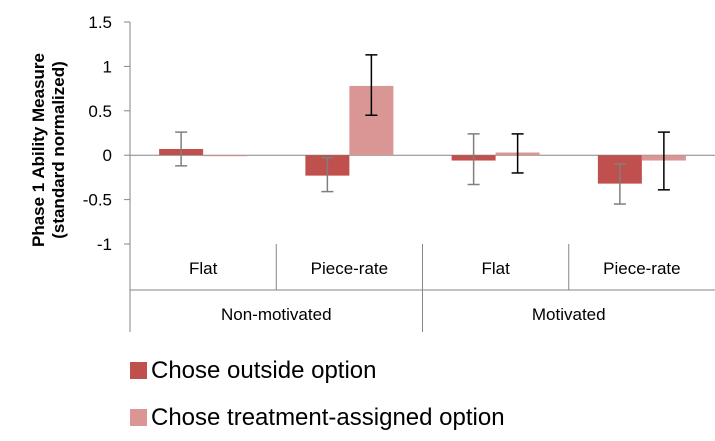  What do you see at coordinates (100, 111) in the screenshot?
I see `y-tick-label: 0.5` at bounding box center [100, 111].